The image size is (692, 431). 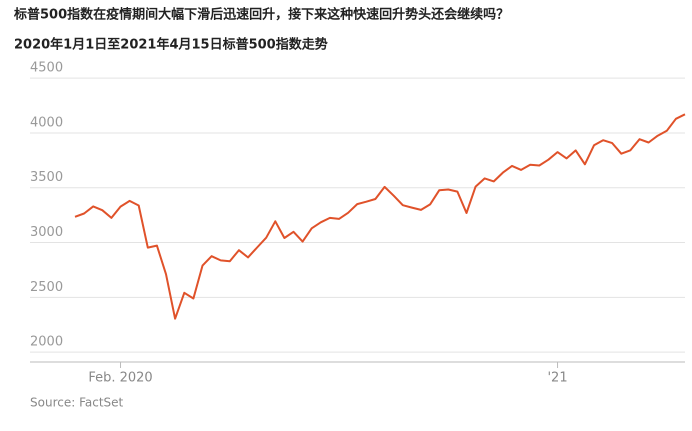 What do you see at coordinates (46, 287) in the screenshot?
I see `y-tick-label: 2500` at bounding box center [46, 287].